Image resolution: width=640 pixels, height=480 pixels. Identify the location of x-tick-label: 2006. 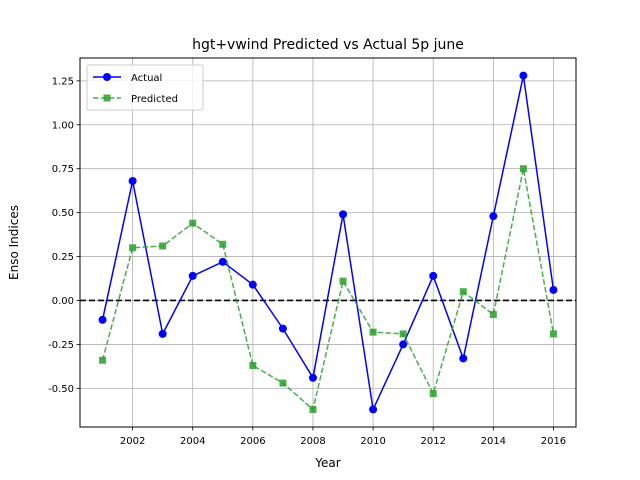
(252, 441).